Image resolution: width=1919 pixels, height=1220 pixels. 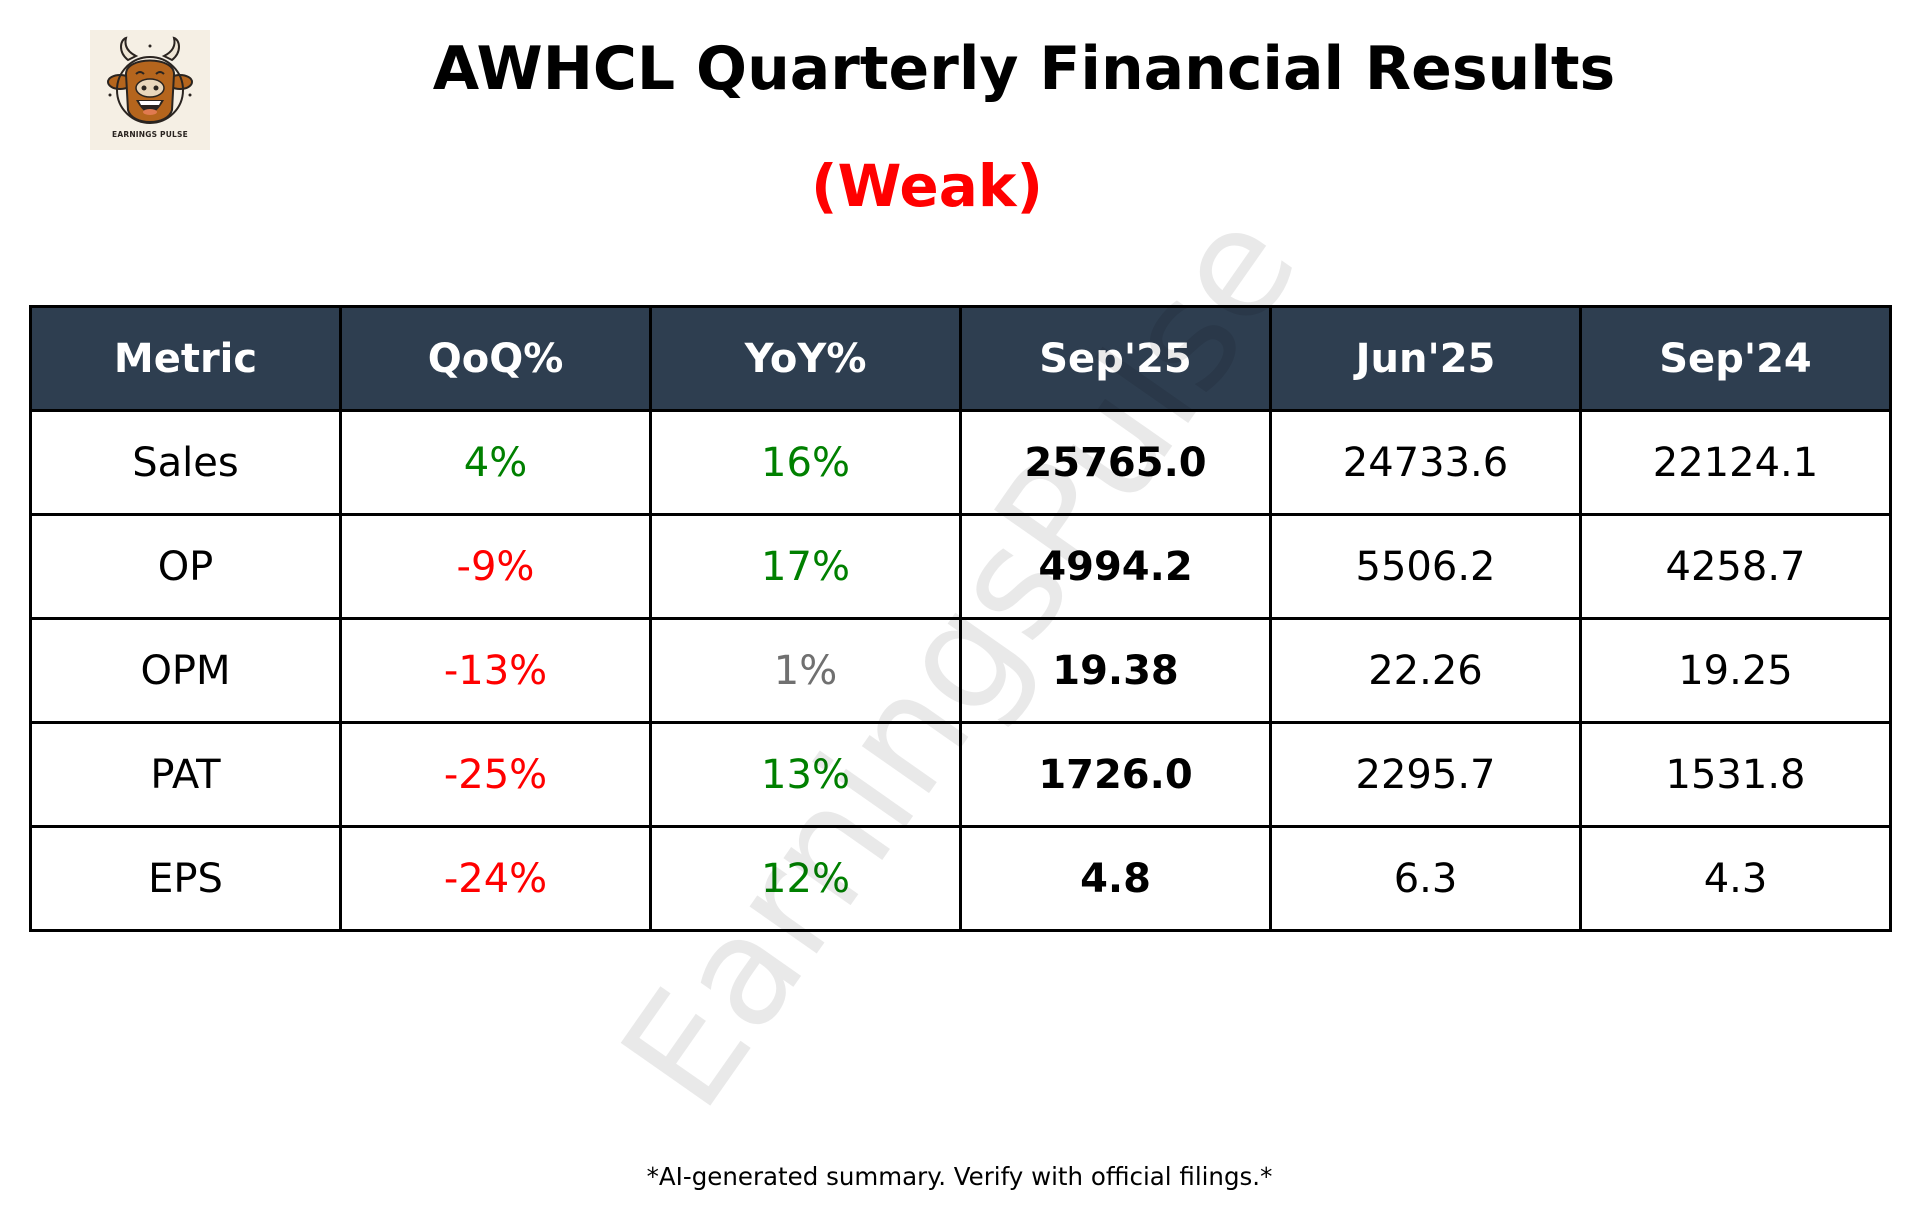 What do you see at coordinates (495, 358) in the screenshot?
I see `column-header-qoq: QoQ%` at bounding box center [495, 358].